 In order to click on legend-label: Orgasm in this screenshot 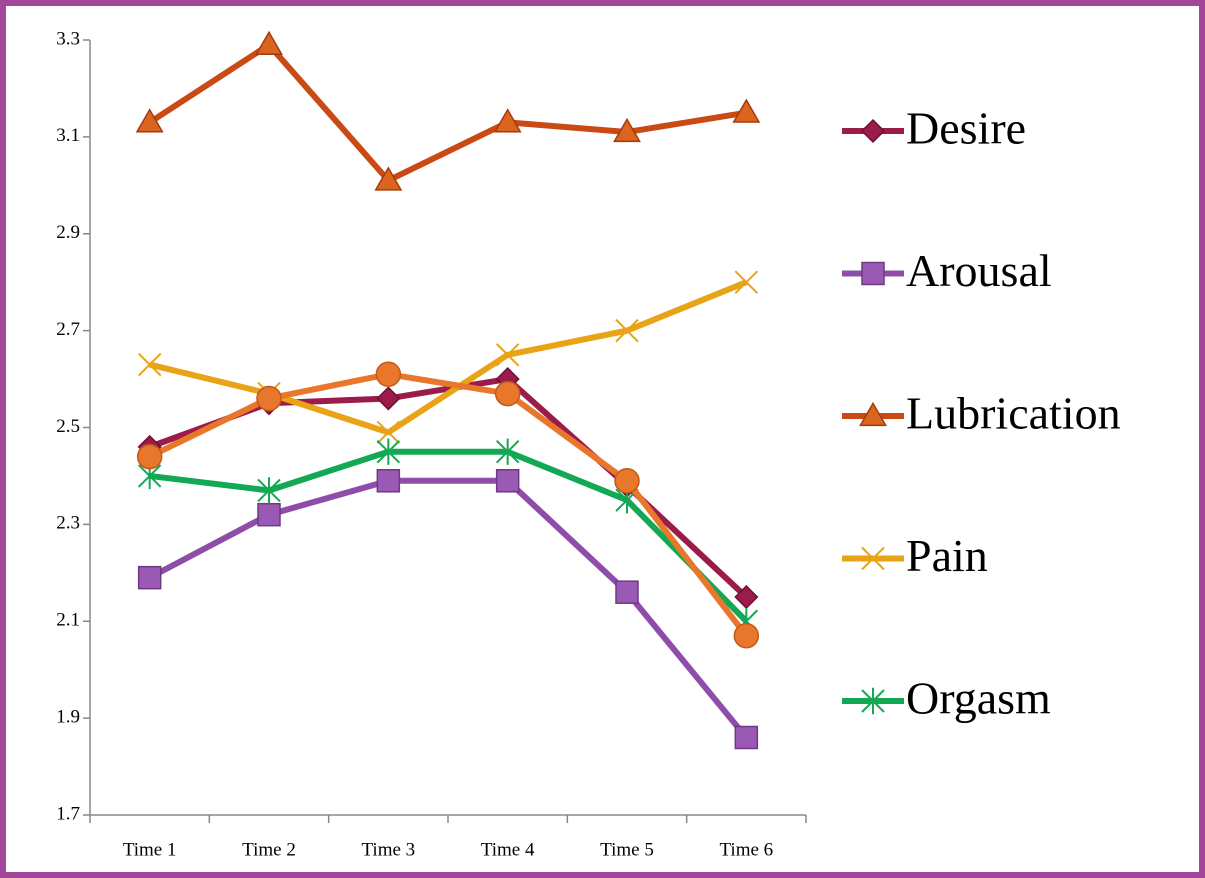, I will do `click(978, 698)`.